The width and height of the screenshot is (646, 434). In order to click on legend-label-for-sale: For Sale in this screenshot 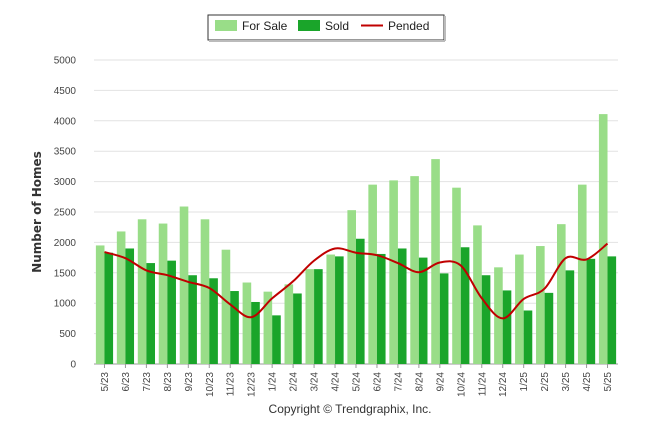, I will do `click(265, 26)`.